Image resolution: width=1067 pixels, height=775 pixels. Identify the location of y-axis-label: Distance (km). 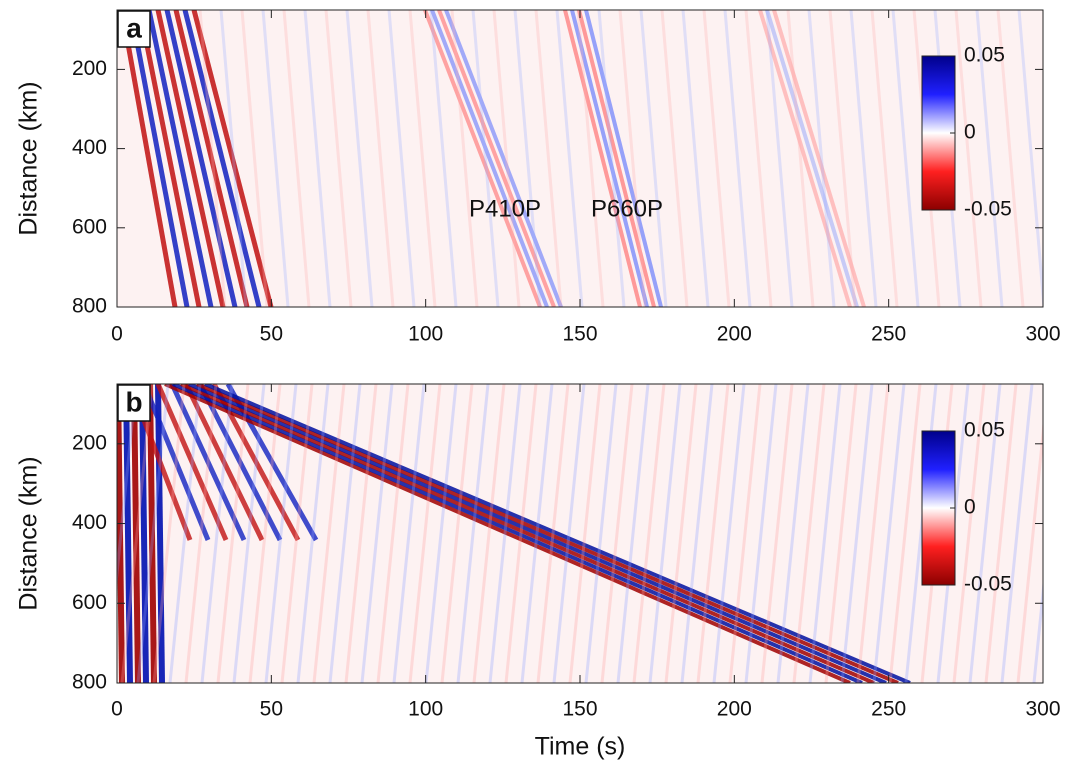
(29, 533).